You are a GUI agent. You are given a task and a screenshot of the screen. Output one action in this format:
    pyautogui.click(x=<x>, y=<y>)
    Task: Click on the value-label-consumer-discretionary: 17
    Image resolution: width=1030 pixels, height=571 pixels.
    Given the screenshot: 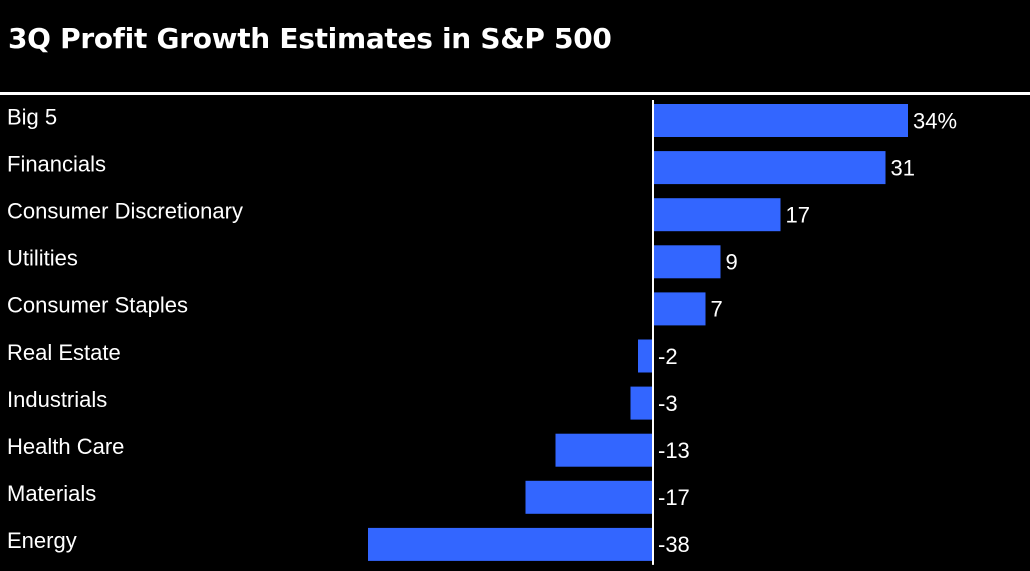 What is the action you would take?
    pyautogui.click(x=798, y=215)
    